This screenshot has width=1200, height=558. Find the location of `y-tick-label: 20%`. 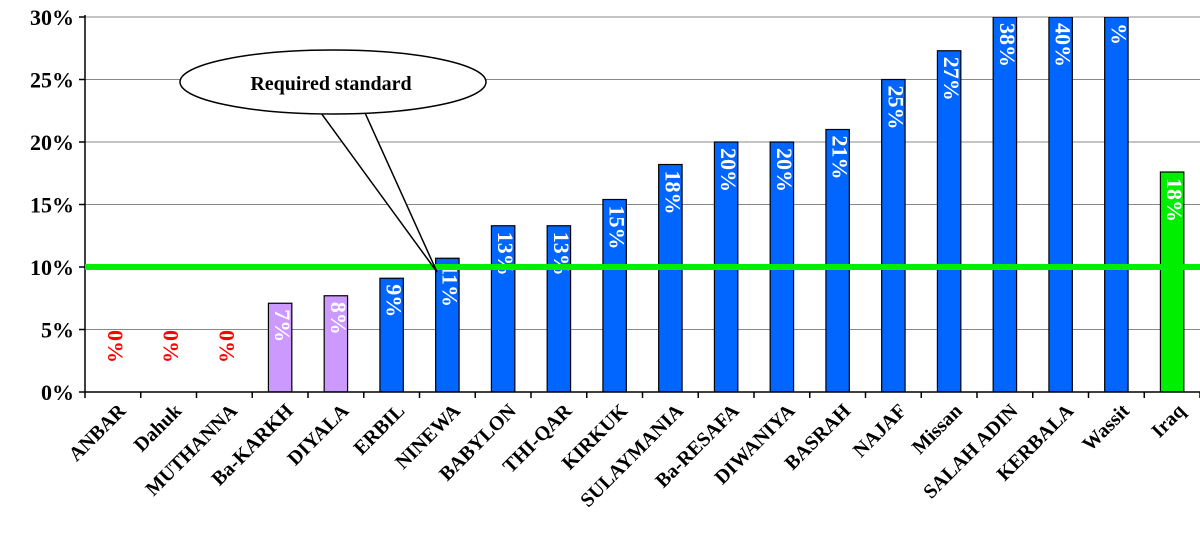

y-tick-label: 20% is located at coordinates (52, 142).